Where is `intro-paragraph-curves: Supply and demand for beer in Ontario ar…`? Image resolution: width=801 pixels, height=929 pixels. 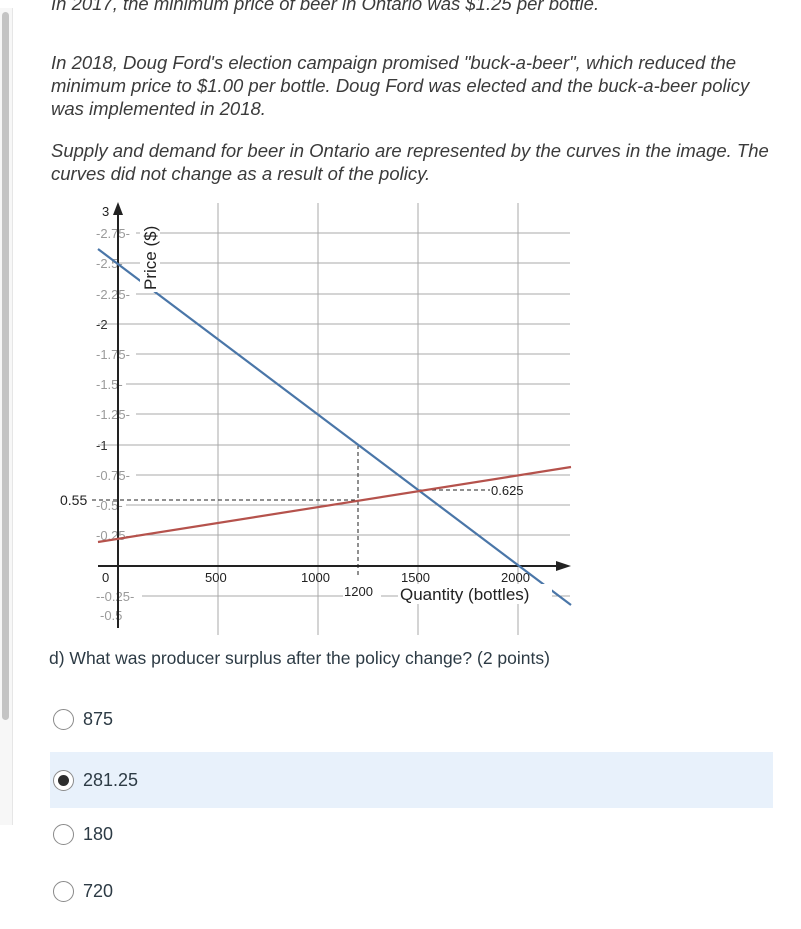 intro-paragraph-curves: Supply and demand for beer in Ontario ar… is located at coordinates (410, 162).